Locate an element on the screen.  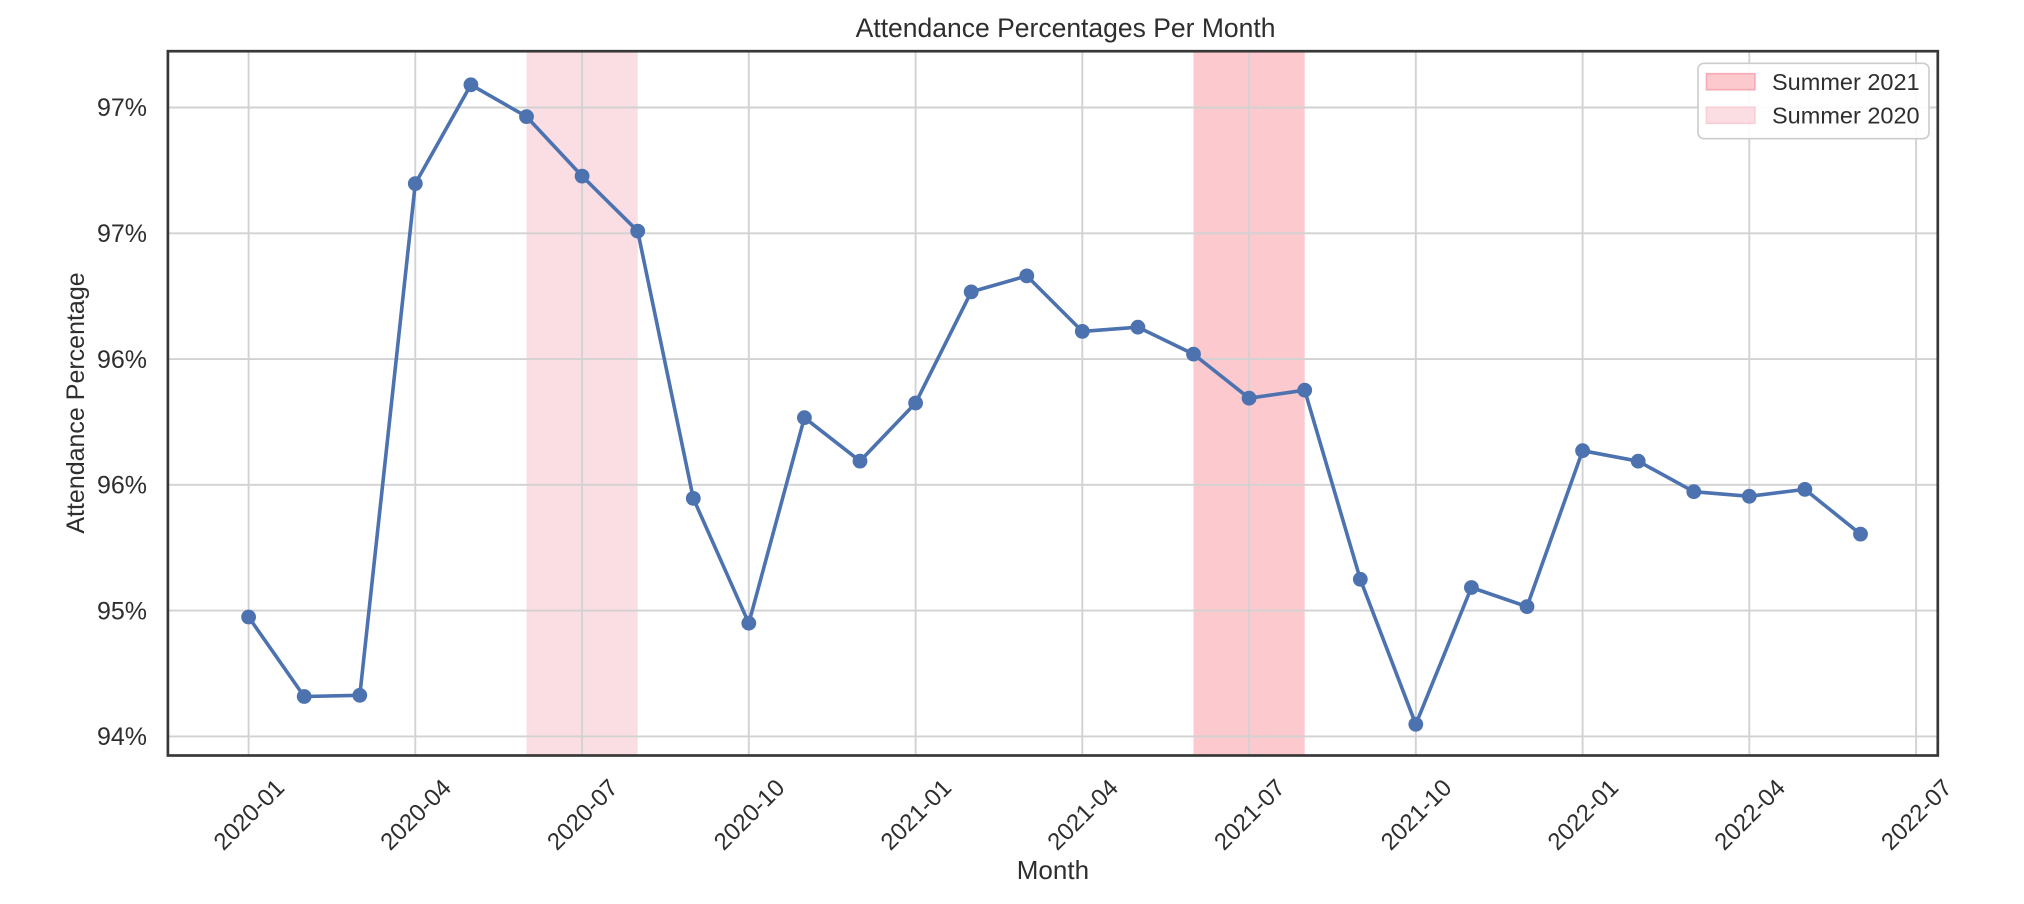
svg-text: Summer 2020 is located at coordinates (1846, 115).